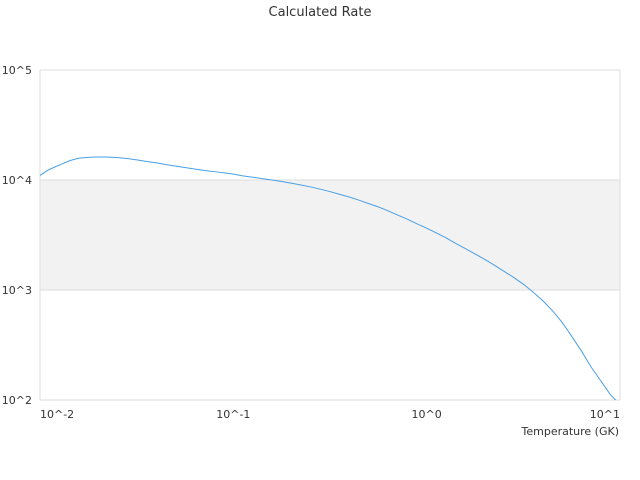  I want to click on y-tick-labels: 10^2 10^3 10^4 10^5, so click(17, 235).